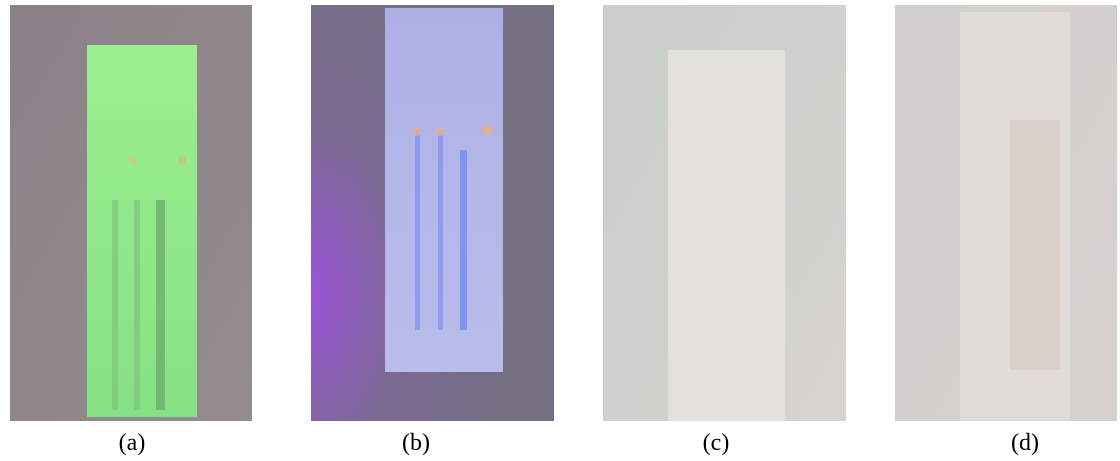 The width and height of the screenshot is (1120, 461). I want to click on panel-label: (d), so click(1025, 443).